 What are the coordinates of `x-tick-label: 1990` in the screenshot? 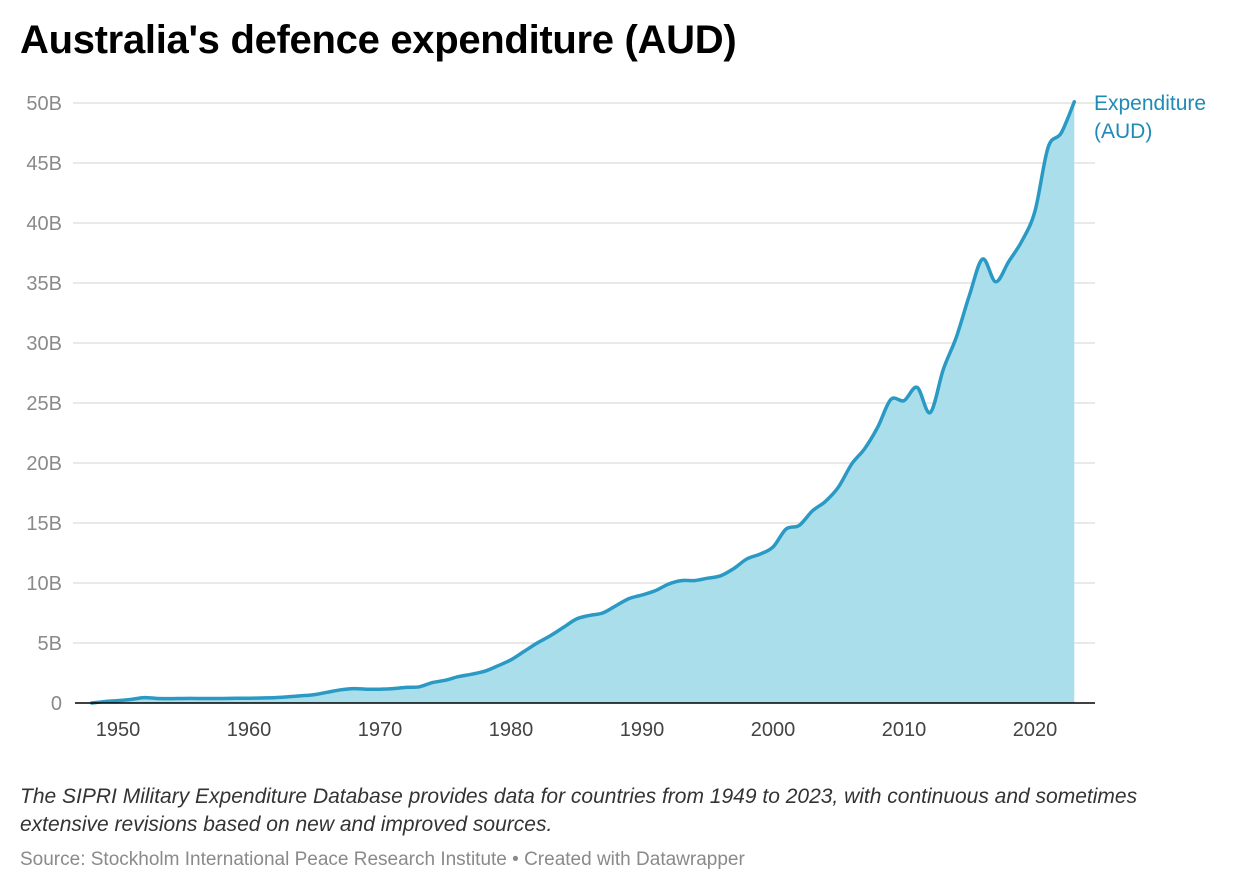 It's located at (642, 730).